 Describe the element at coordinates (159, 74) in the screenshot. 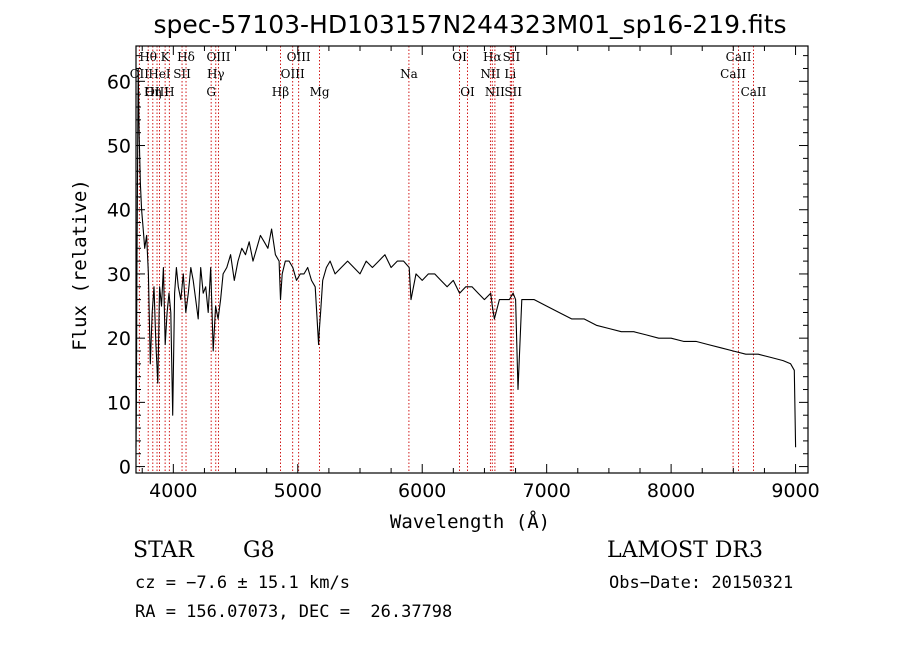

I see `line-marker-label: HeI` at that location.